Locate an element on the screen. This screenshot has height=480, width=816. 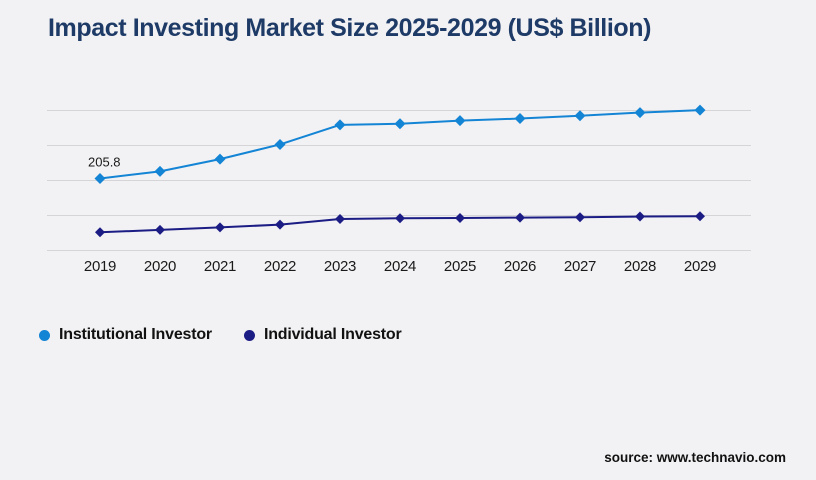
data-point-institutional-investor-2024 is located at coordinates (400, 124).